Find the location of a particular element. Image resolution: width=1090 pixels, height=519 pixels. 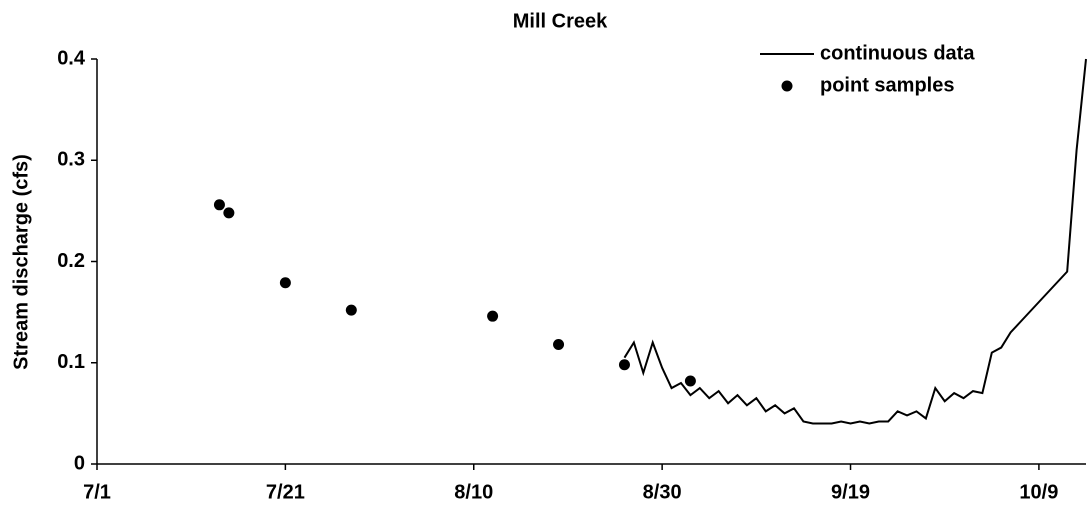

chart-title: Mill Creek is located at coordinates (560, 21).